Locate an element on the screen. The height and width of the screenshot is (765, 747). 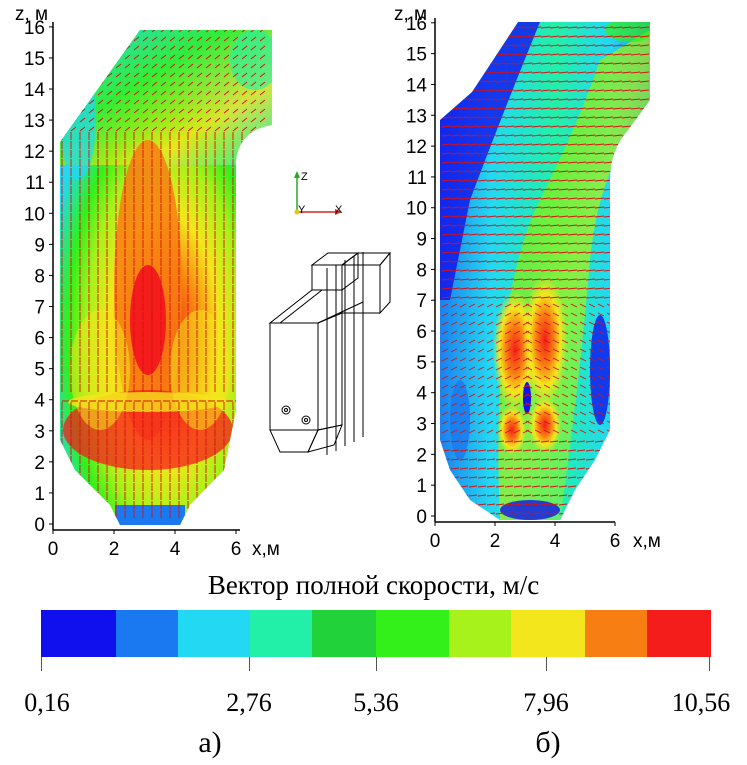
panel-a-x-tick-4: 4 is located at coordinates (175, 549).